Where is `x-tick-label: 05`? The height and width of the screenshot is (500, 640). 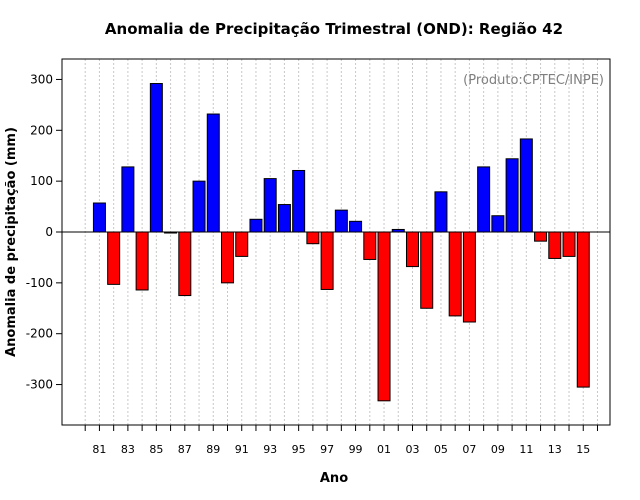
x-tick-label: 05 is located at coordinates (441, 449).